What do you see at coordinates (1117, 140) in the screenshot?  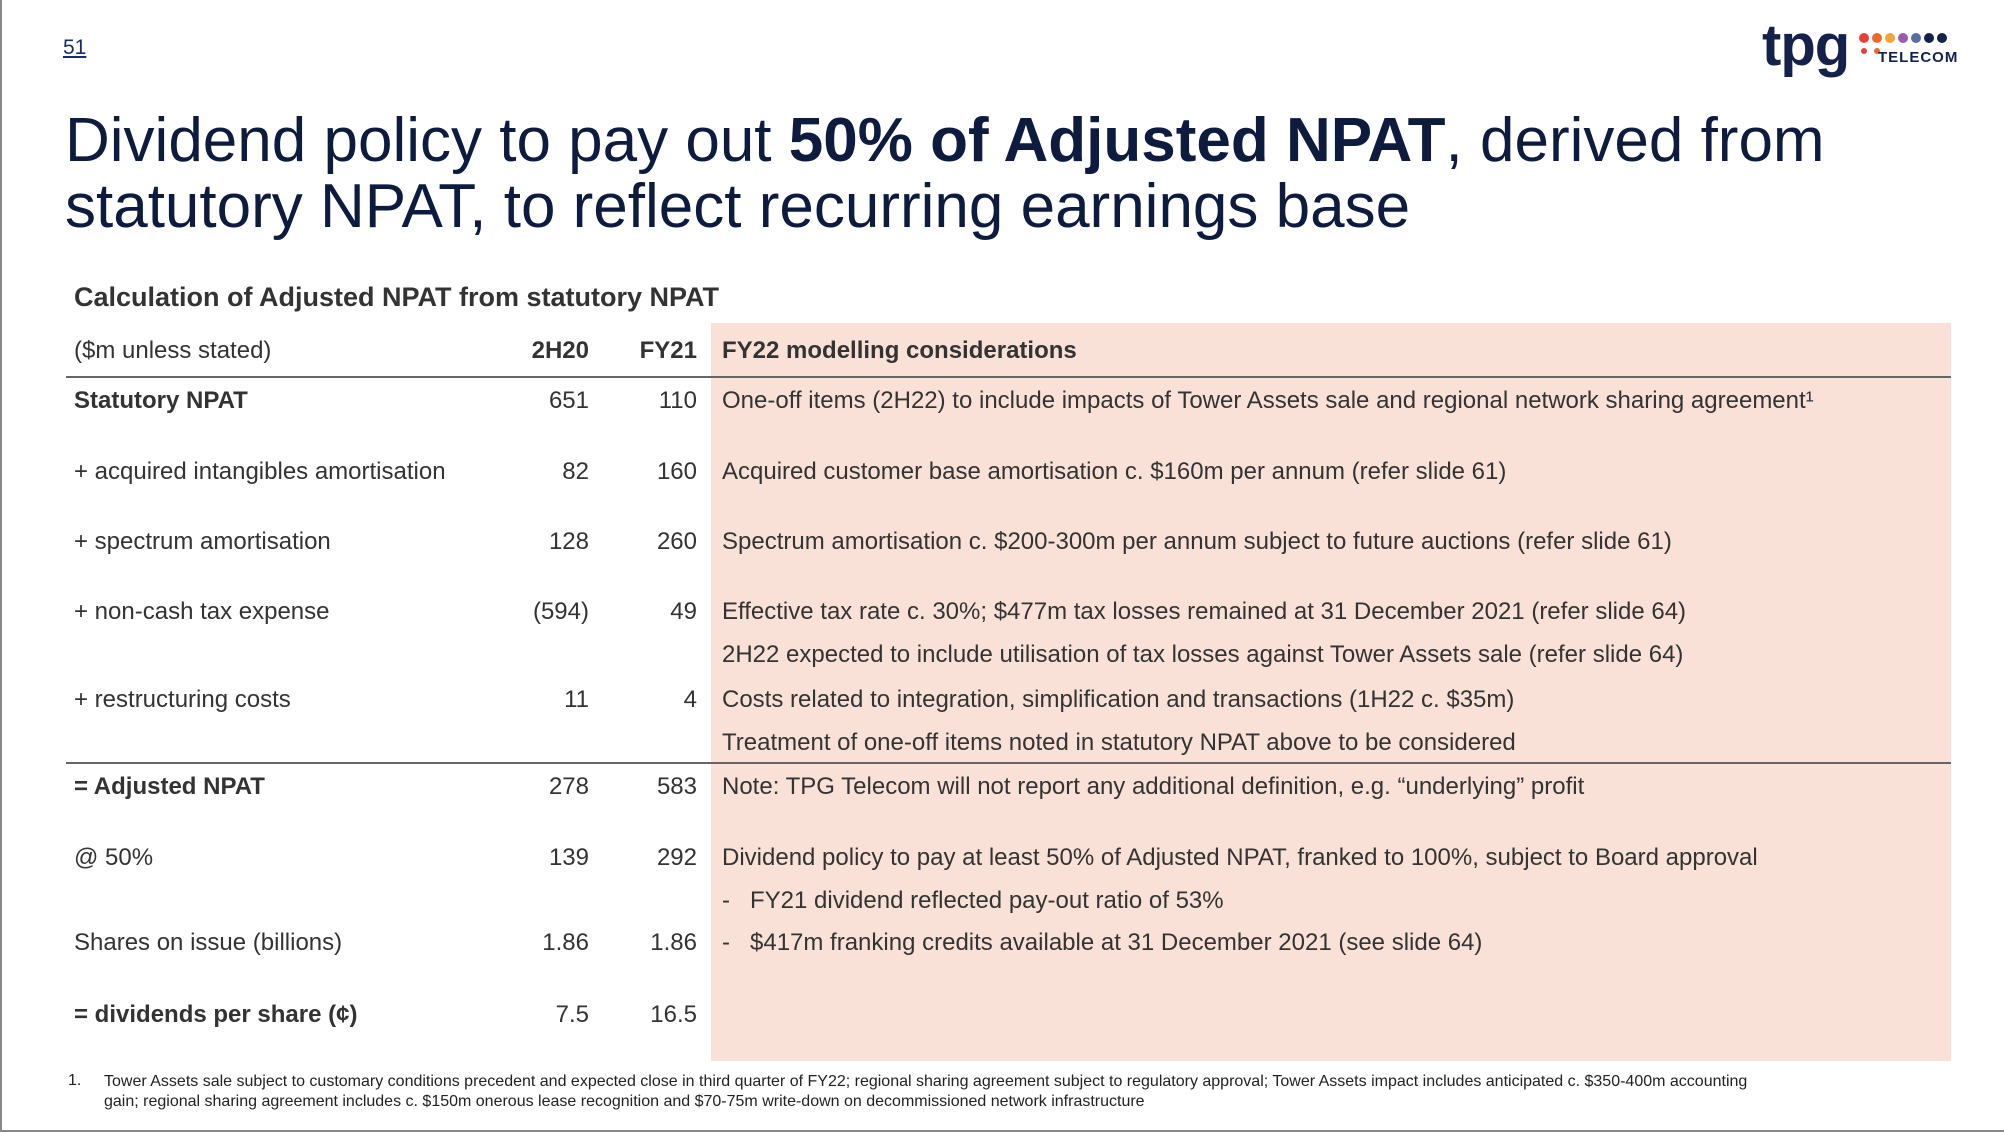 I see `title-emphasis: 50% of Adjusted NPAT` at bounding box center [1117, 140].